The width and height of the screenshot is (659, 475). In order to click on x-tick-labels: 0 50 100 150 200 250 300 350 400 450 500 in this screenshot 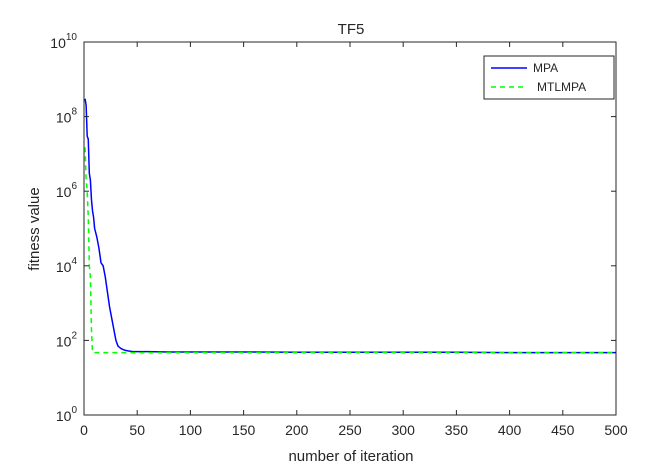, I will do `click(354, 430)`.